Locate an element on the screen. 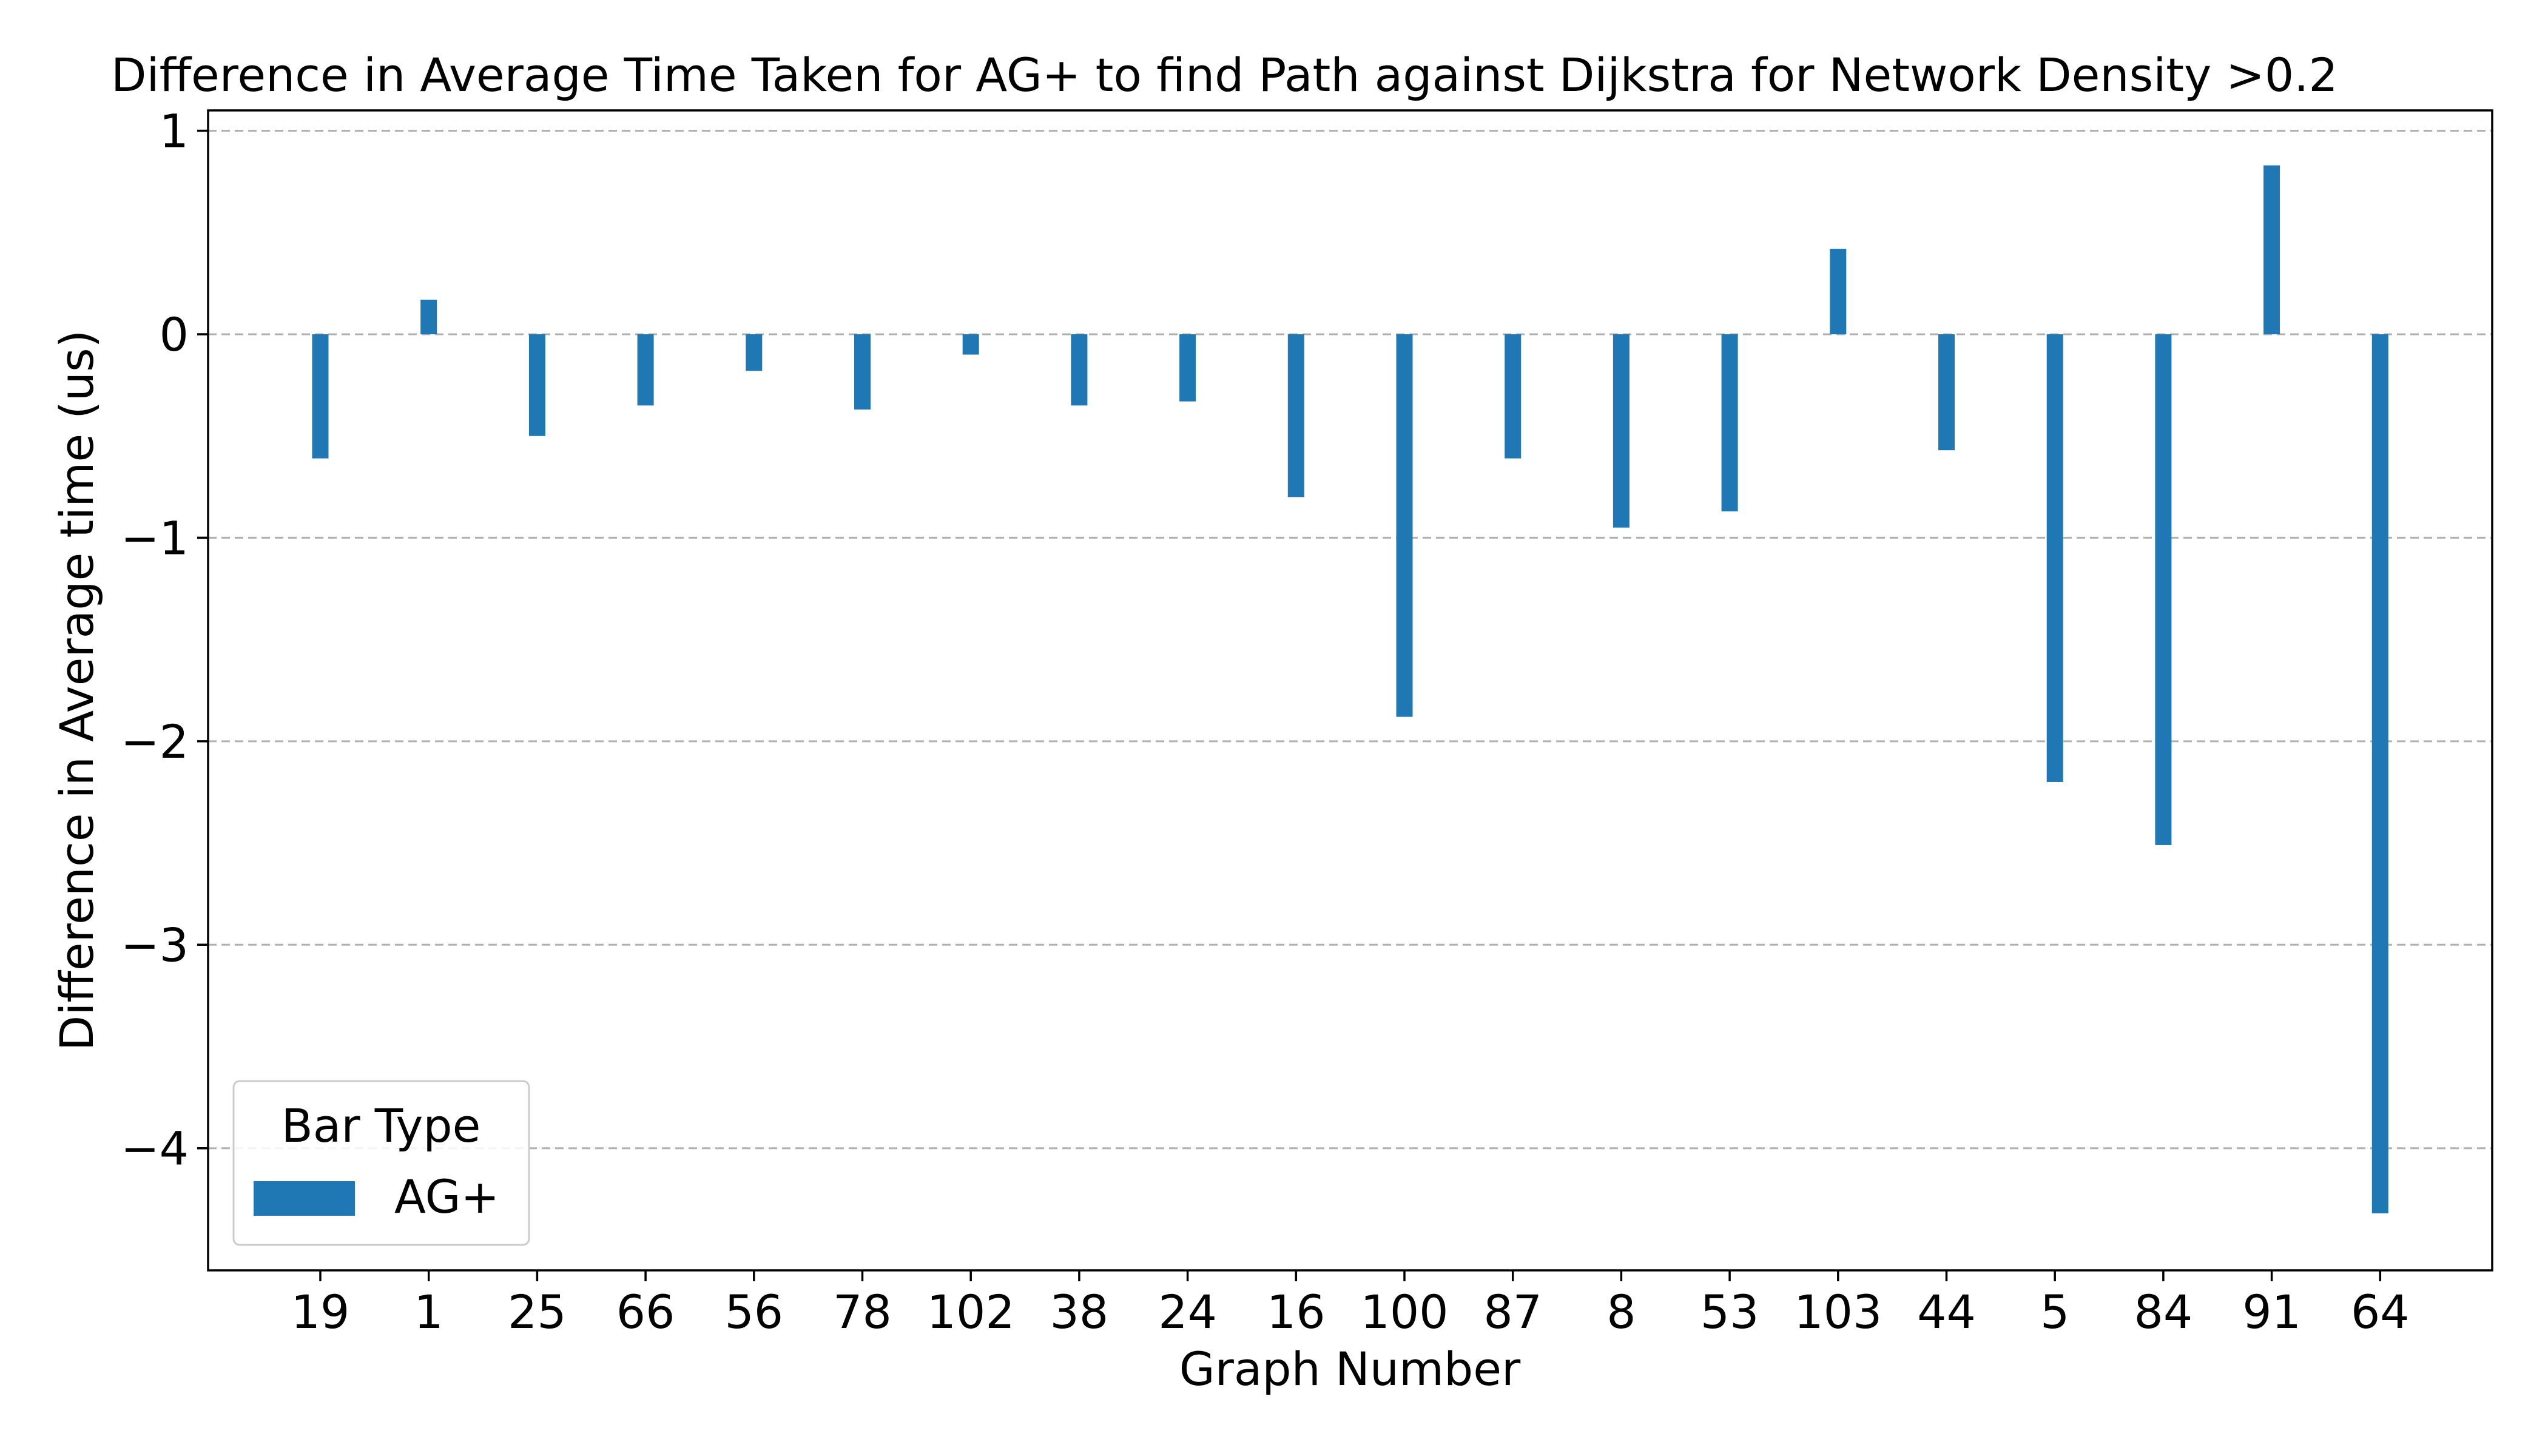 The width and height of the screenshot is (2548, 1456). y-tick-label: −4 is located at coordinates (155, 1149).